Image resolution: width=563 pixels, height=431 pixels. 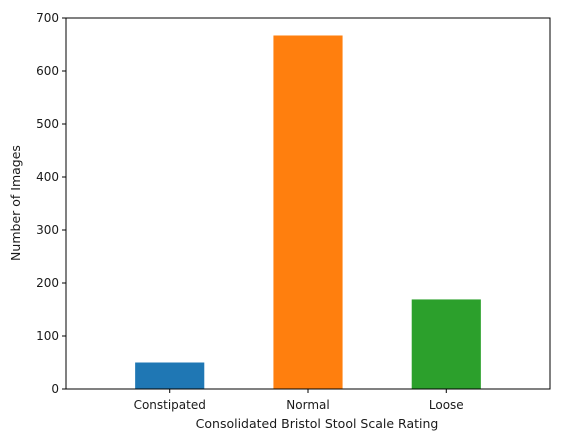 I want to click on x-tick-label-loose: Loose, so click(x=446, y=405).